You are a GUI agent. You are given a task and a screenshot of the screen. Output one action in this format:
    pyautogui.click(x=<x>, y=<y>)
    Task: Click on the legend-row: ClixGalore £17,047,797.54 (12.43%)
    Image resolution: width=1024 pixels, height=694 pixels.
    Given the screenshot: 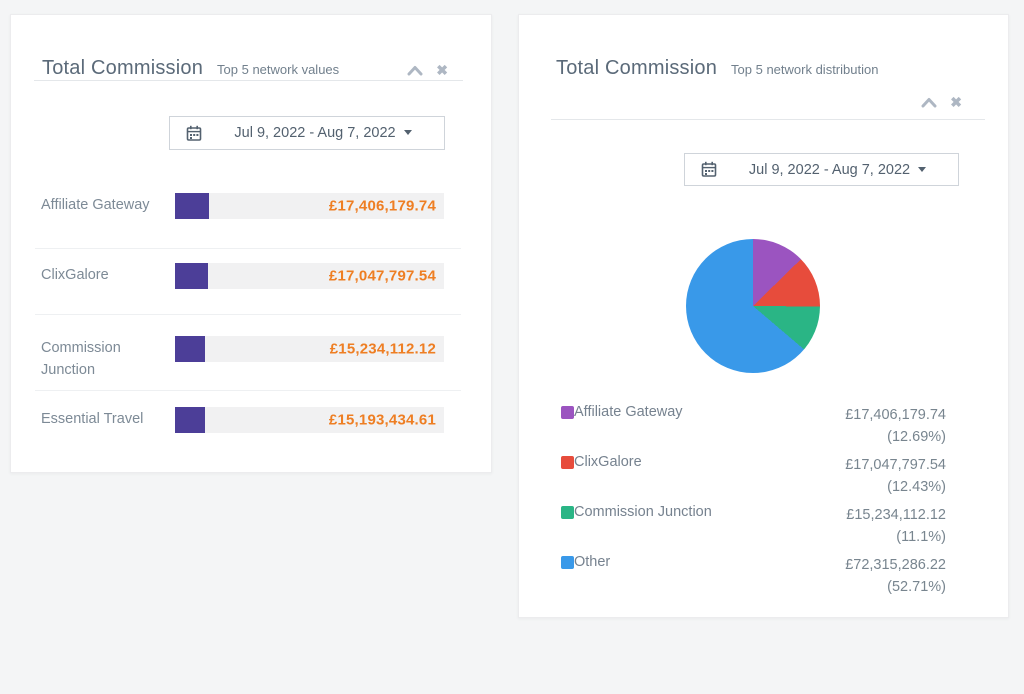 What is the action you would take?
    pyautogui.click(x=753, y=476)
    